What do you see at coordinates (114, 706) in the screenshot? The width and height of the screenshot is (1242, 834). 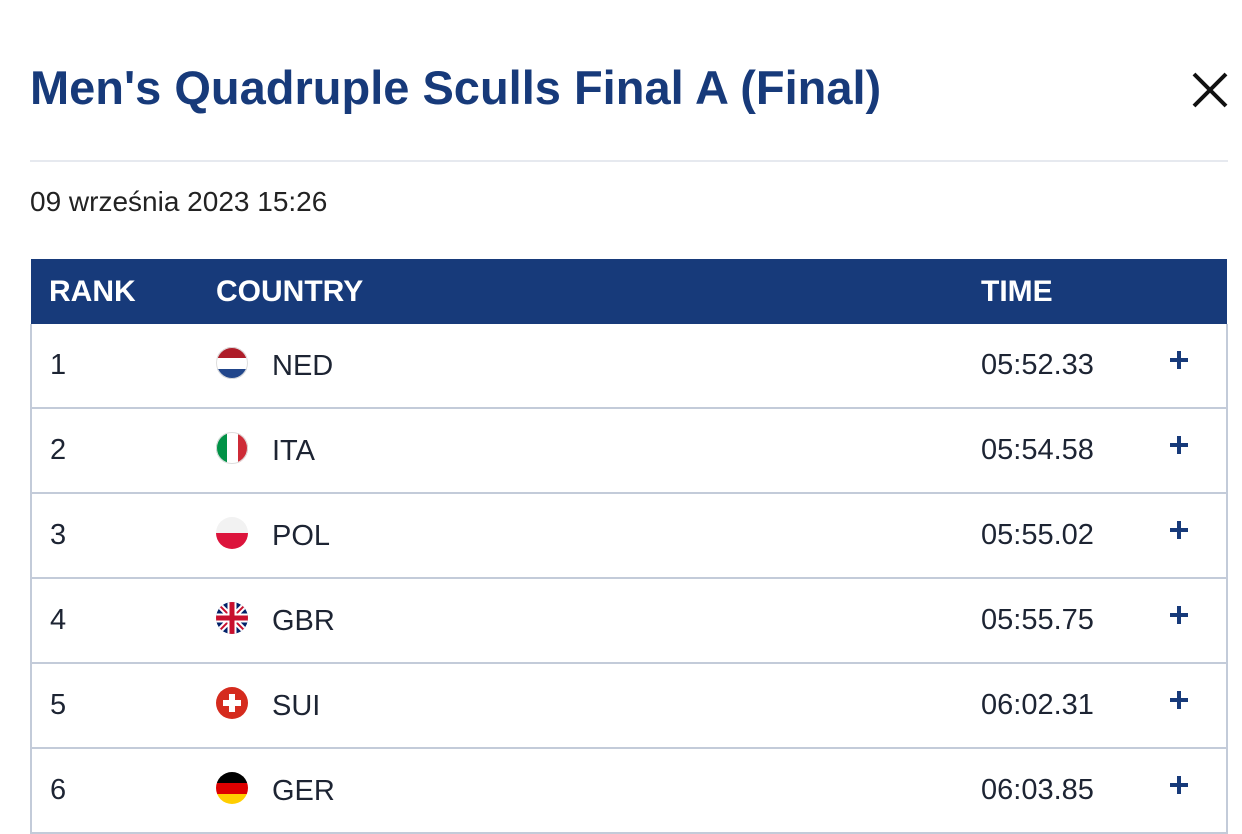 I see `rank-cell: 5` at bounding box center [114, 706].